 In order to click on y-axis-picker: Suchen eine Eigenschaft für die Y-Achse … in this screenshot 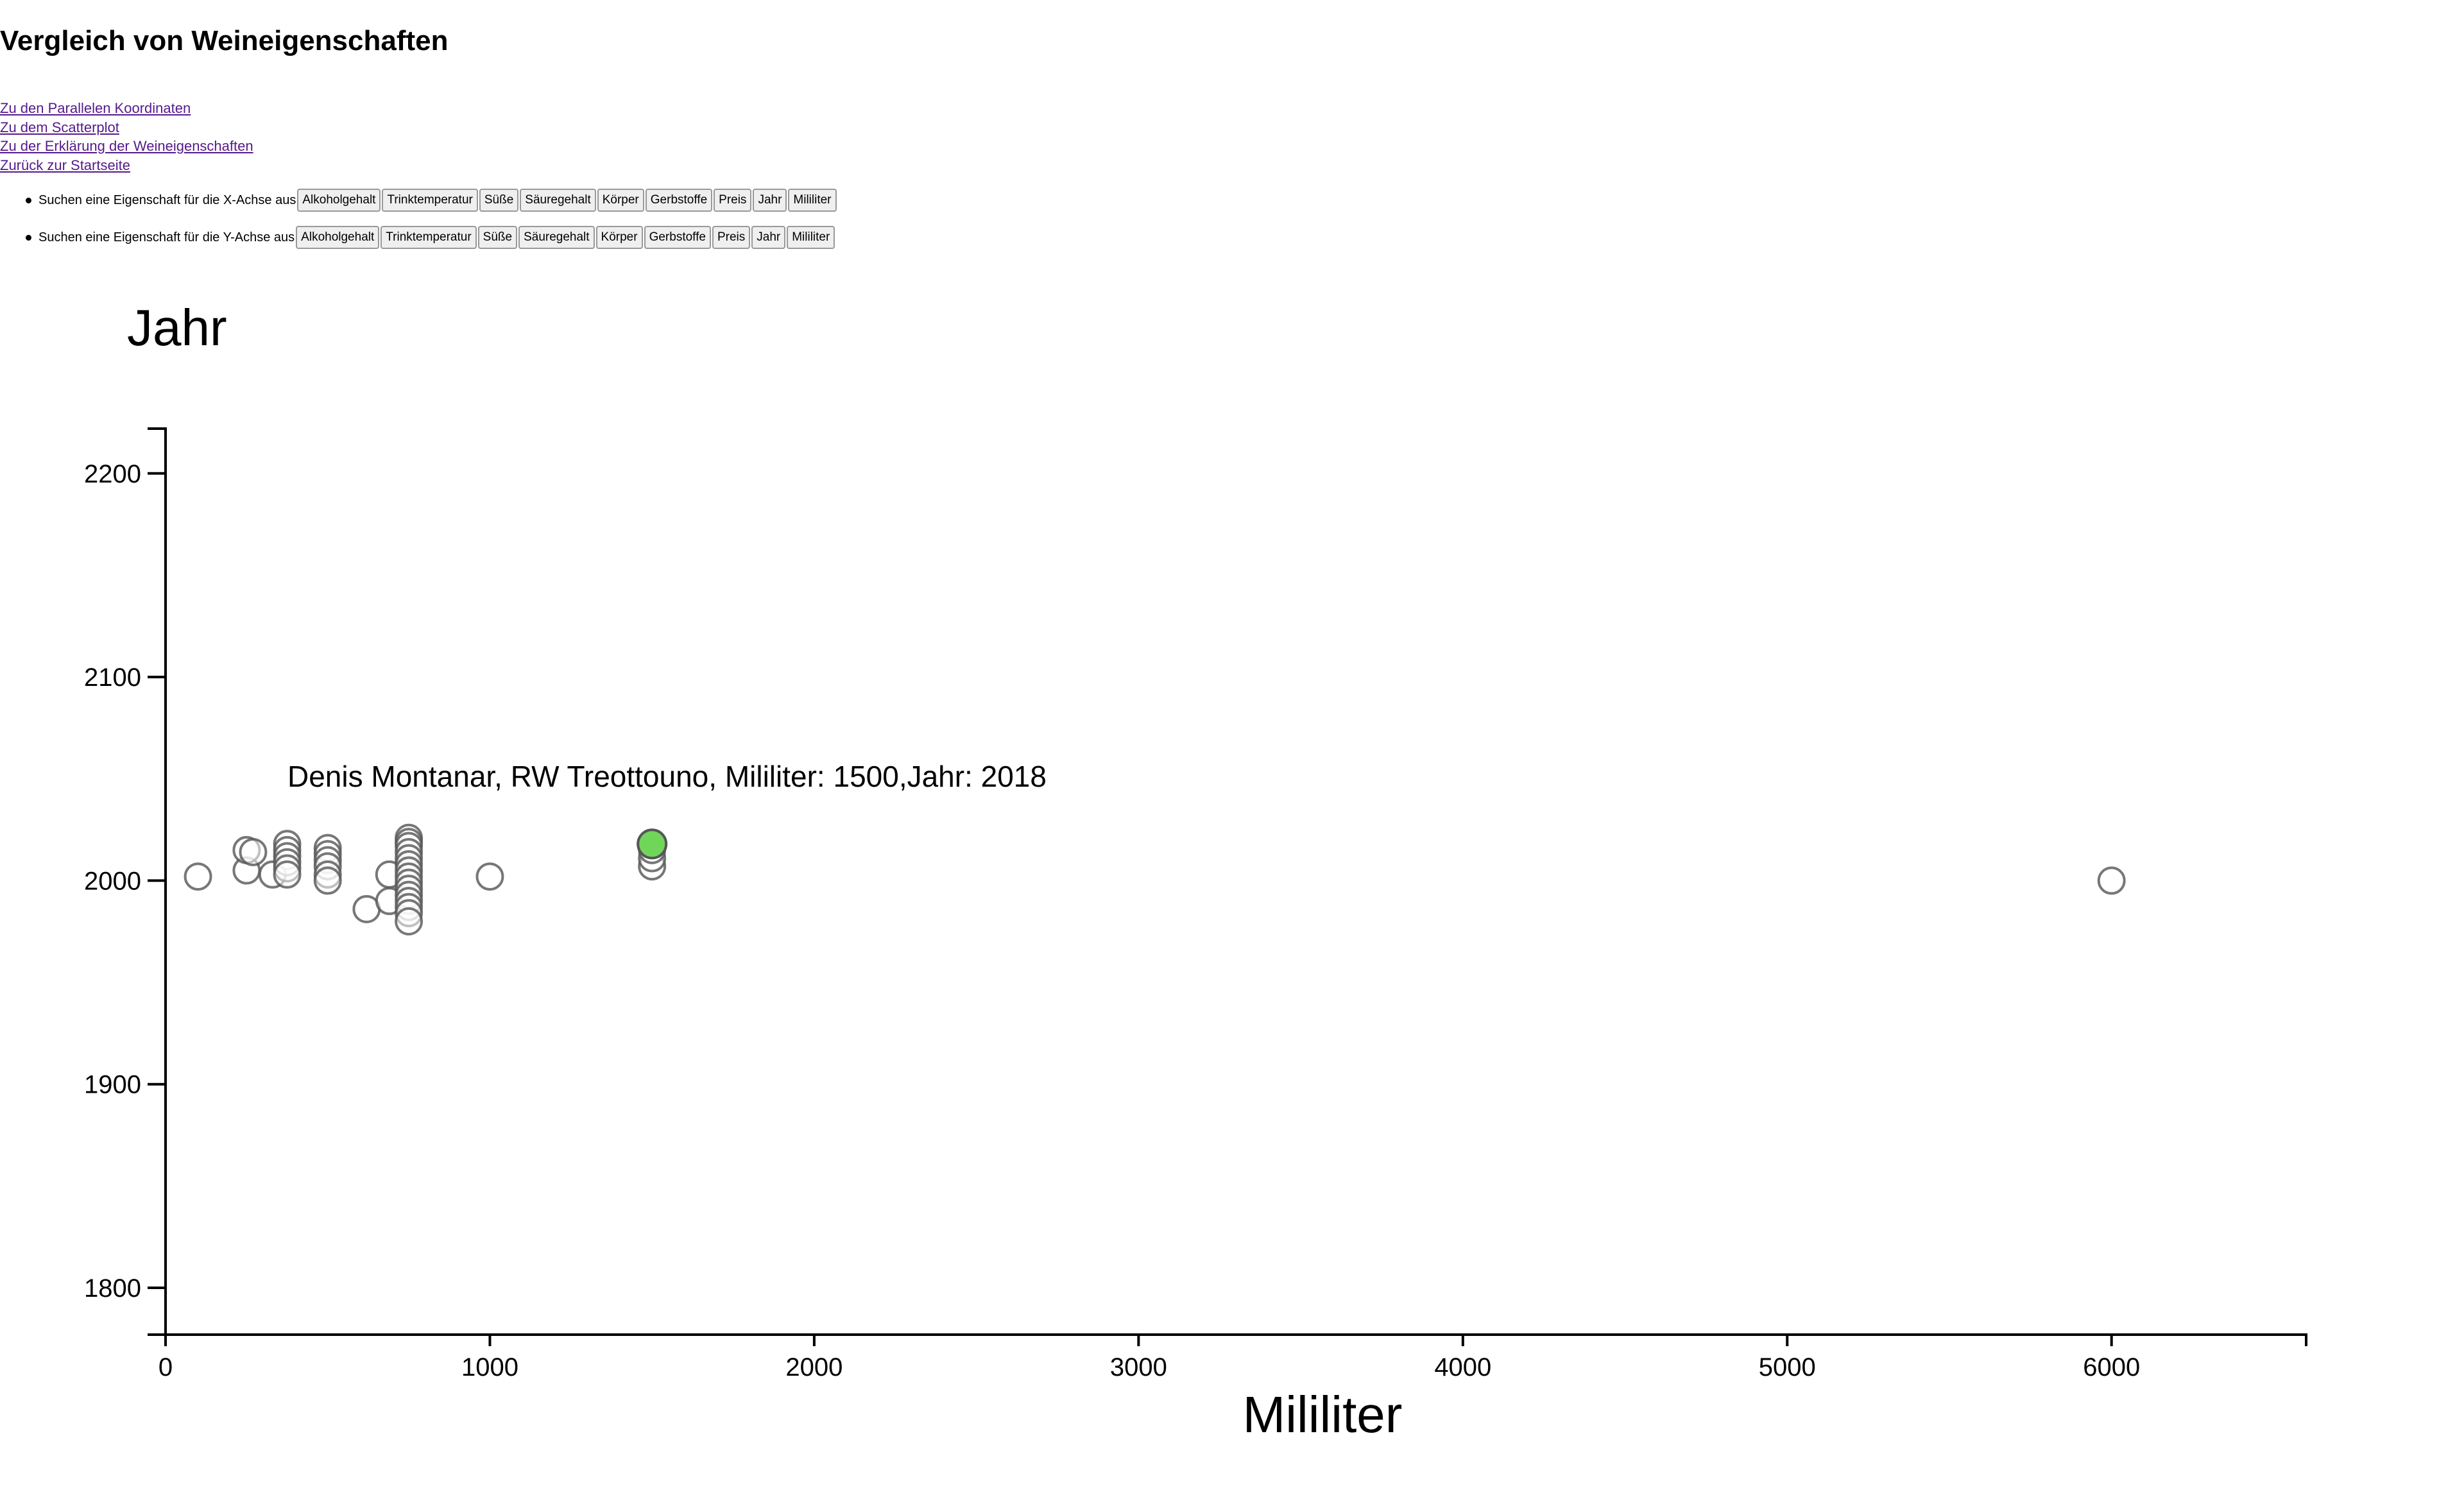, I will do `click(419, 237)`.